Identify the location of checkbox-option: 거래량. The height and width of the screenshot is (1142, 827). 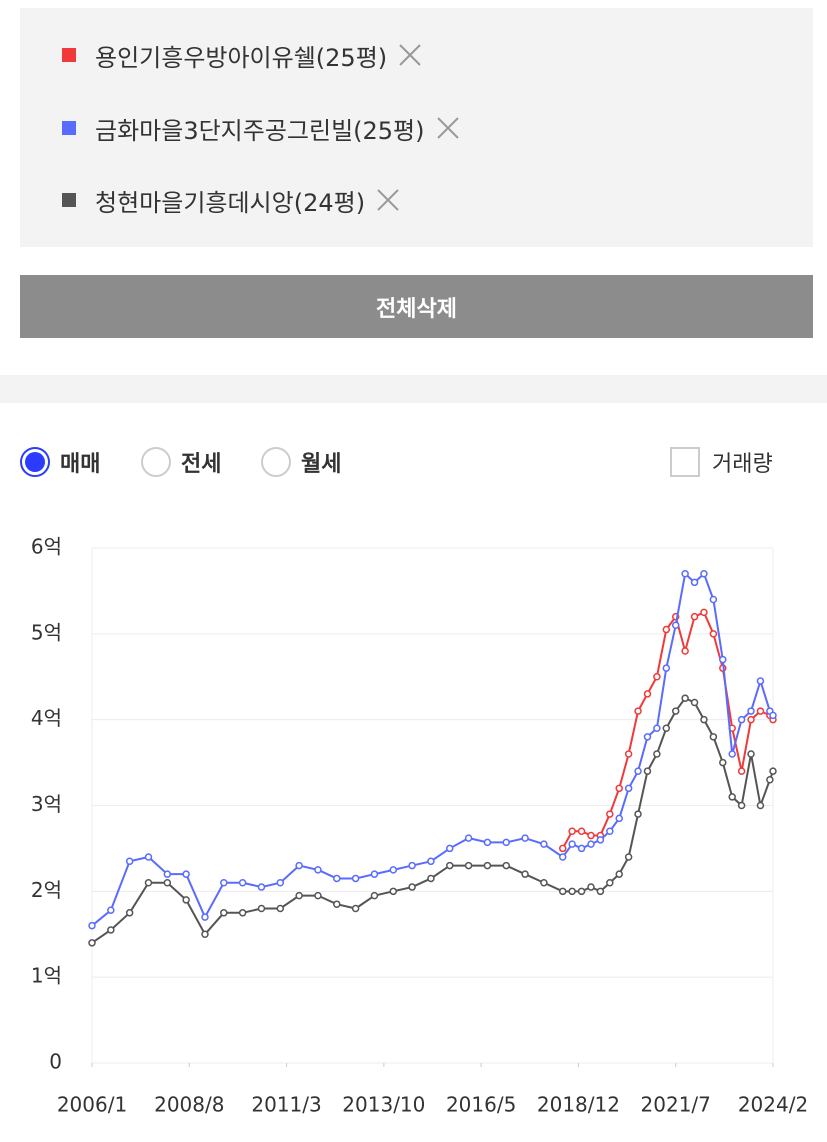
(721, 462).